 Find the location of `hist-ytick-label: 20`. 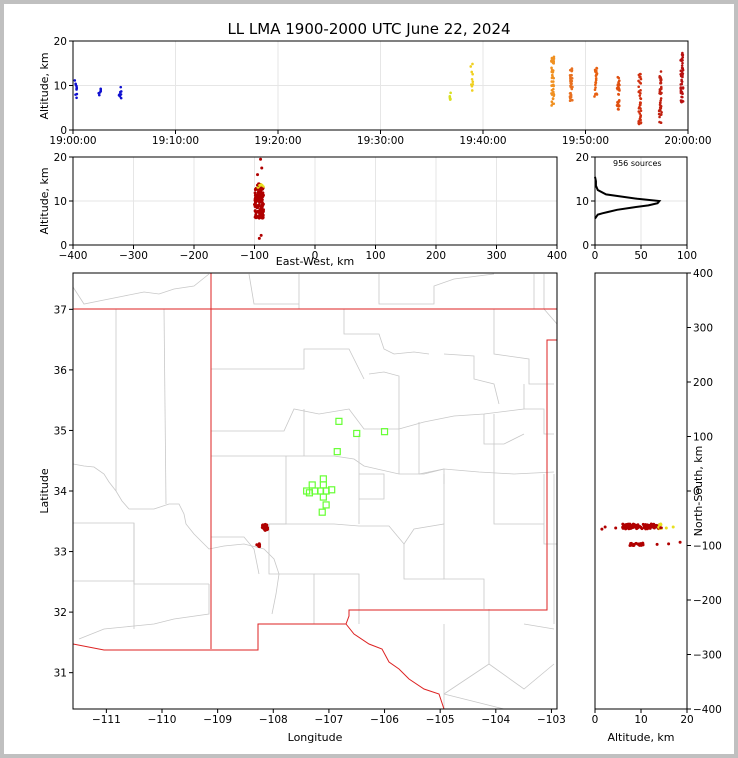

hist-ytick-label: 20 is located at coordinates (582, 158).